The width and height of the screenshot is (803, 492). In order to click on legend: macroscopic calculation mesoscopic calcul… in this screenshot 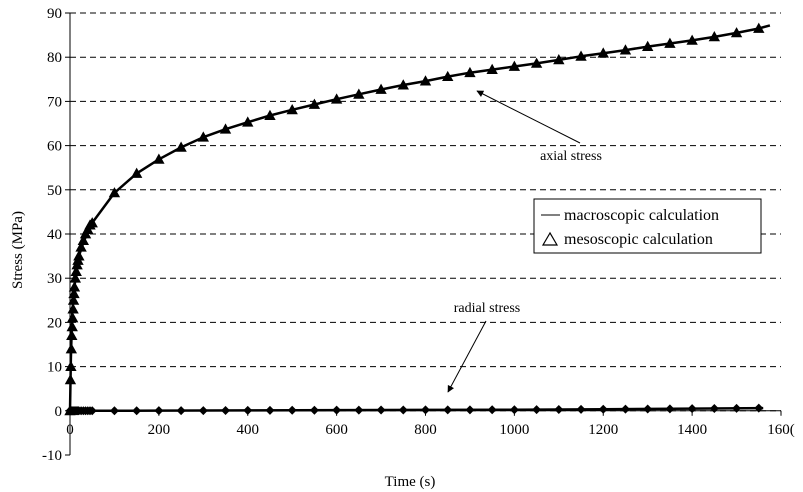, I will do `click(647, 226)`.